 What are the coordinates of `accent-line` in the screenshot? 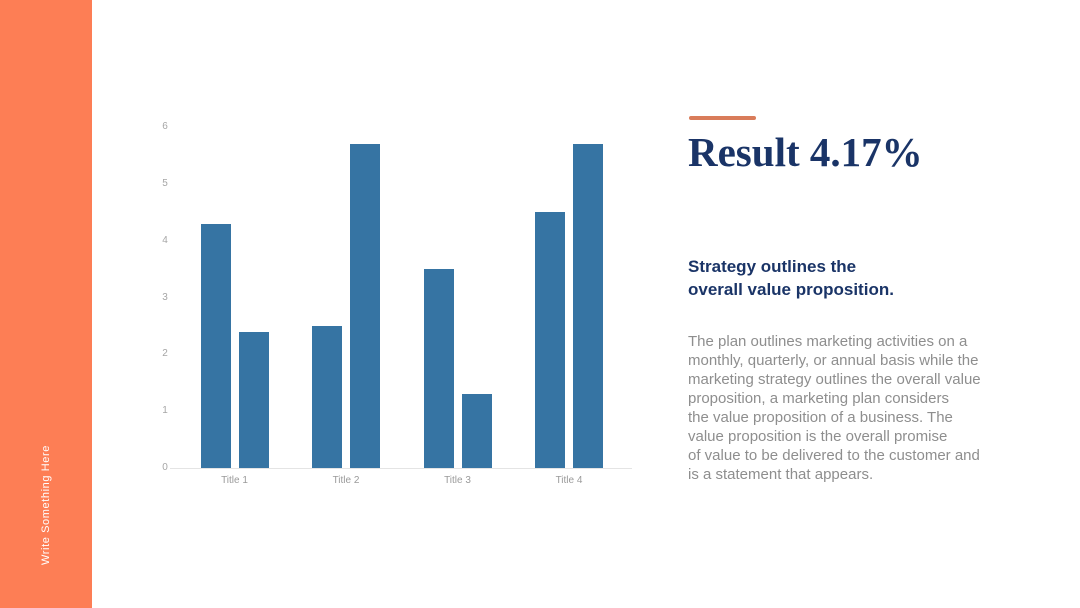 It's located at (722, 118).